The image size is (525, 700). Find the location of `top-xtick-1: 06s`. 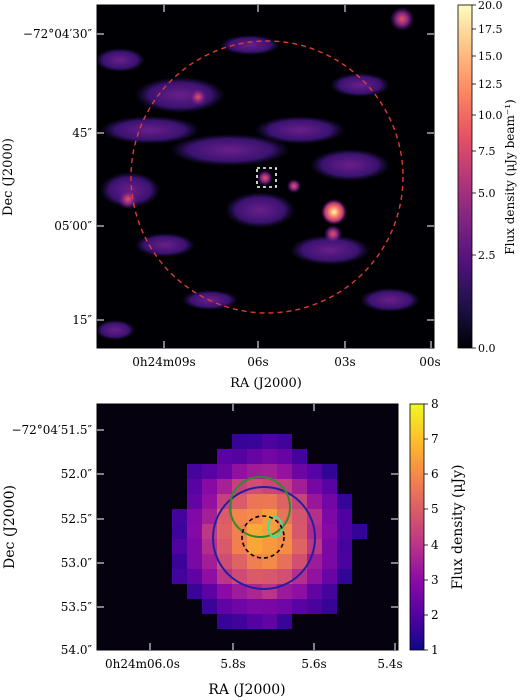

top-xtick-1: 06s is located at coordinates (257, 362).